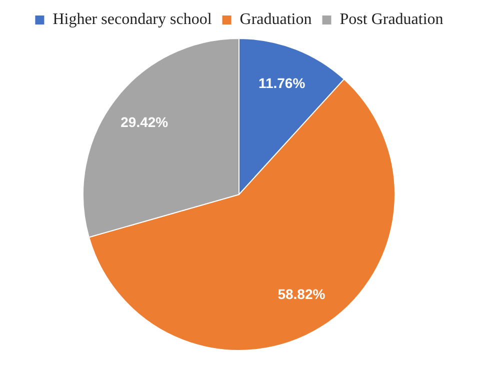 The height and width of the screenshot is (367, 478). Describe the element at coordinates (144, 122) in the screenshot. I see `data-label: 29.42%` at that location.